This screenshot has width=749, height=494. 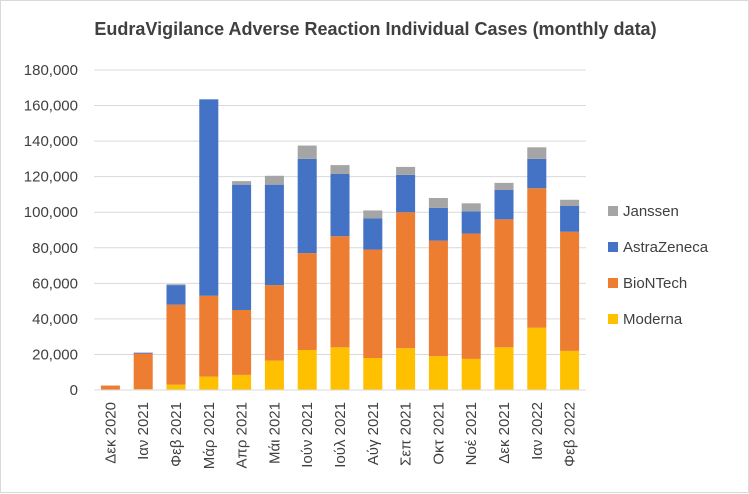 I want to click on x-tick-label: Μάι 2021, so click(x=274, y=433).